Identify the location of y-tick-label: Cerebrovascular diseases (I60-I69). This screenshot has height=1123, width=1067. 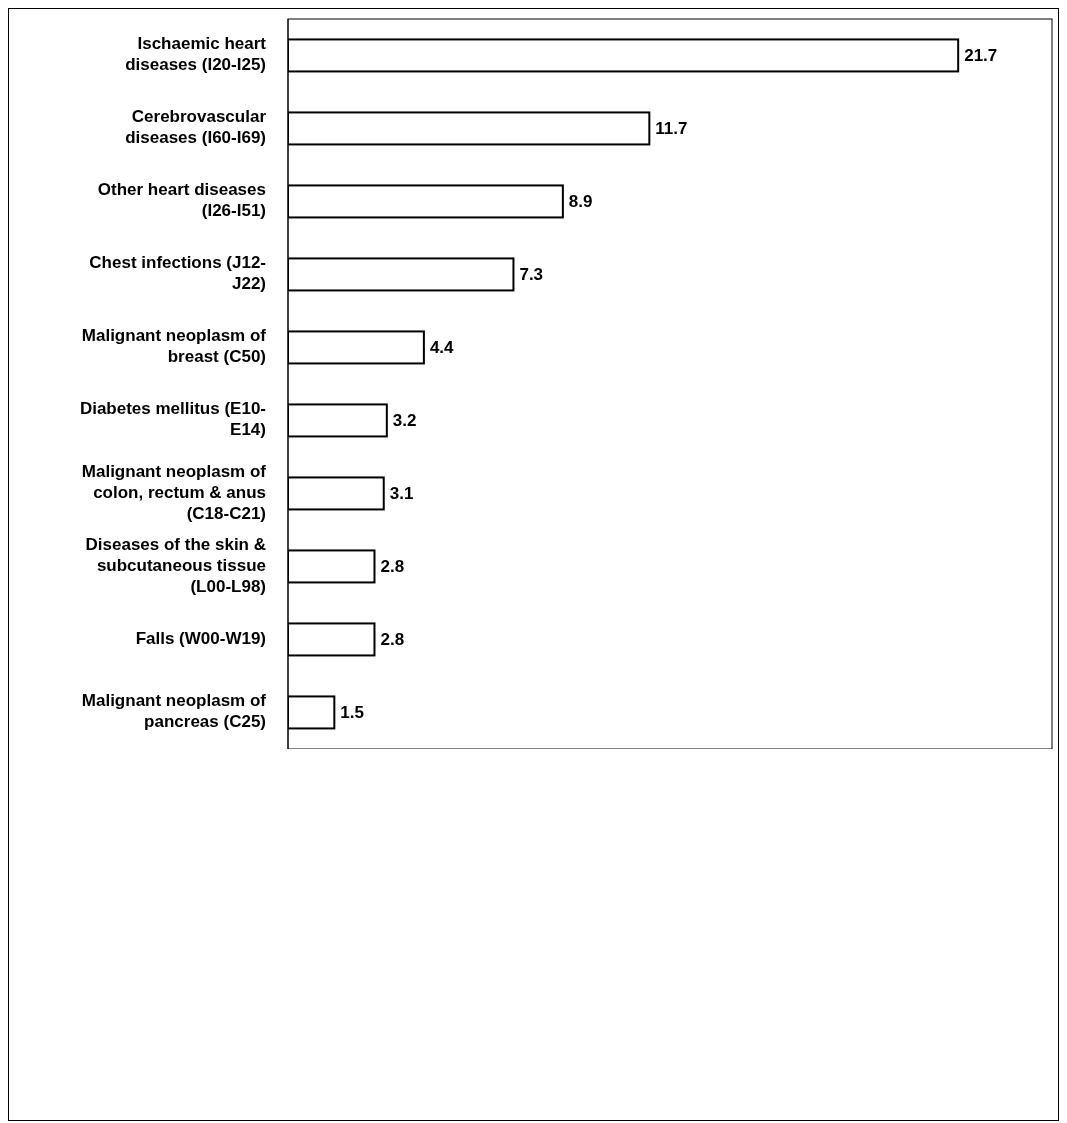
(196, 127).